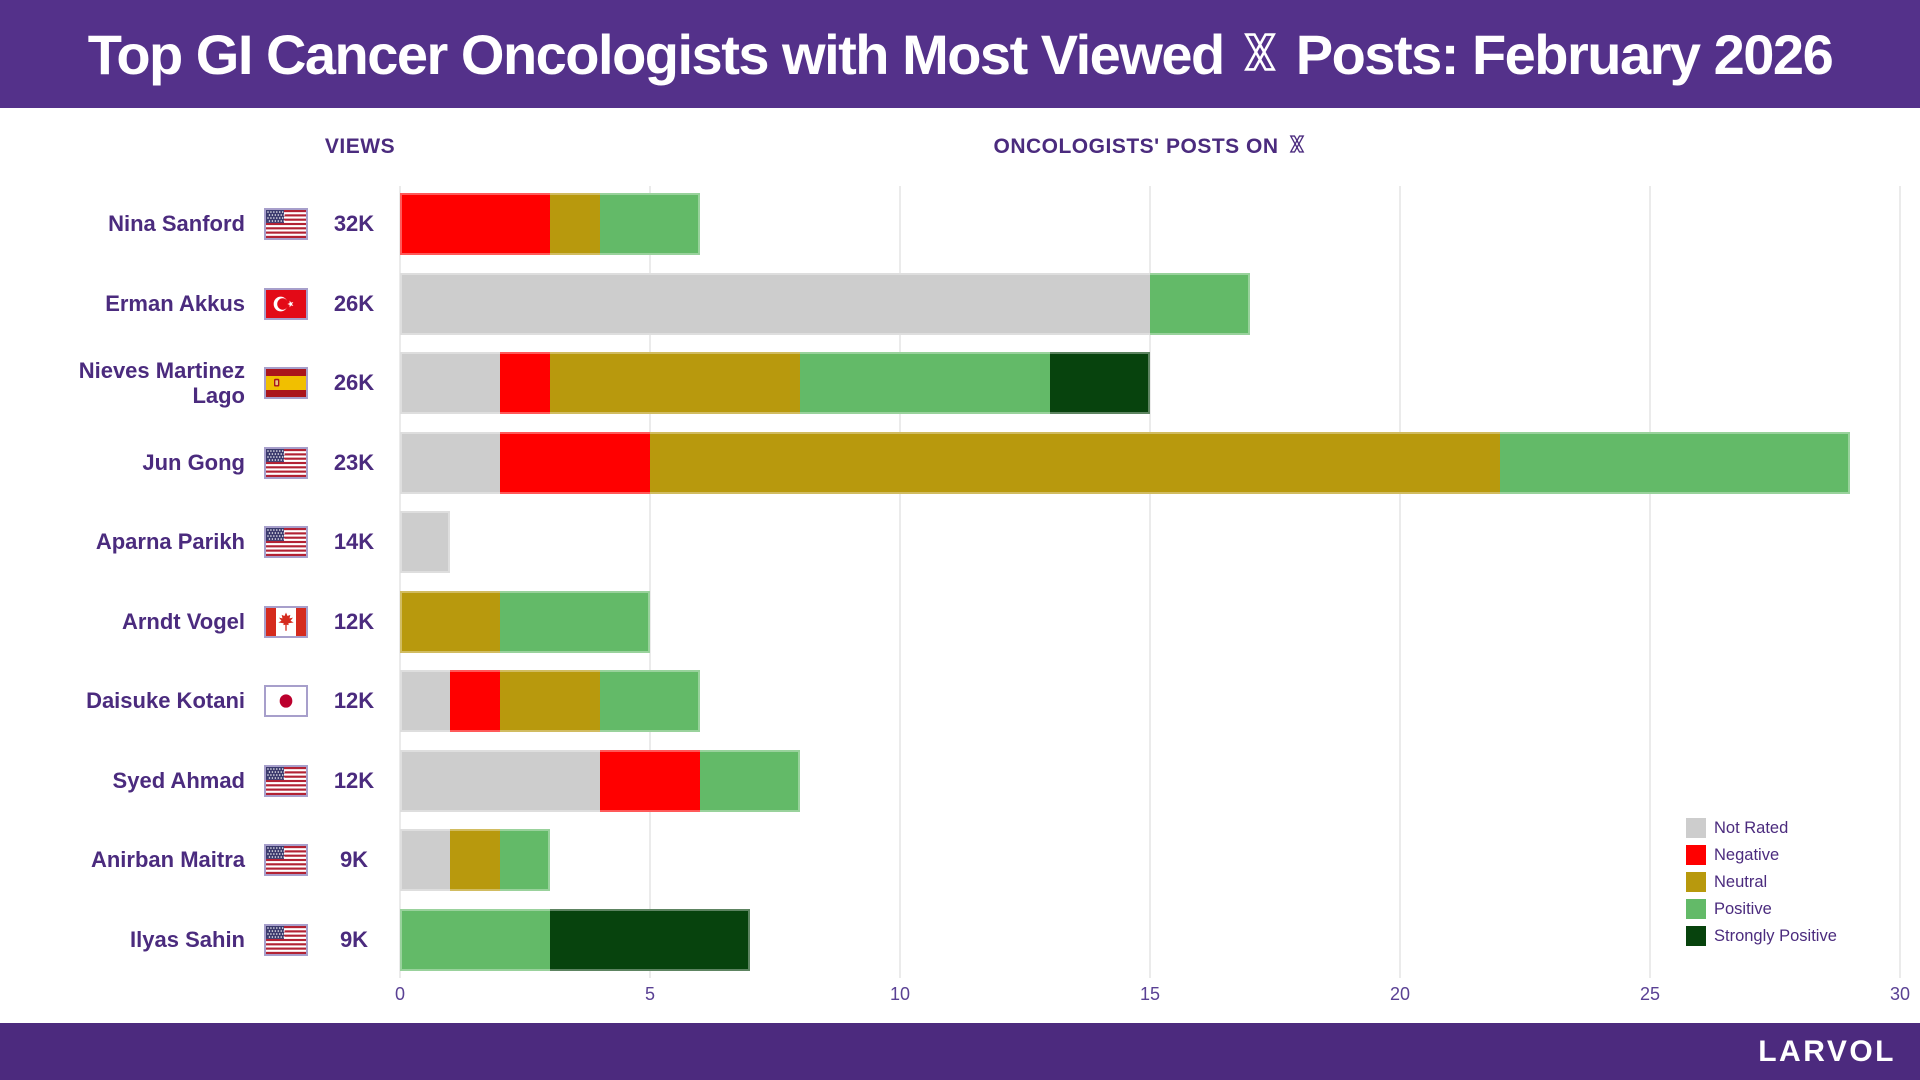 The width and height of the screenshot is (1920, 1080). Describe the element at coordinates (183, 621) in the screenshot. I see `oncologist-name: Arndt Vogel` at that location.